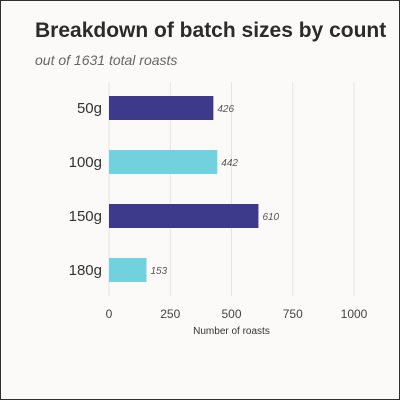 This screenshot has width=400, height=400. I want to click on chart-title: Breakdown of batch sizes by count, so click(211, 30).